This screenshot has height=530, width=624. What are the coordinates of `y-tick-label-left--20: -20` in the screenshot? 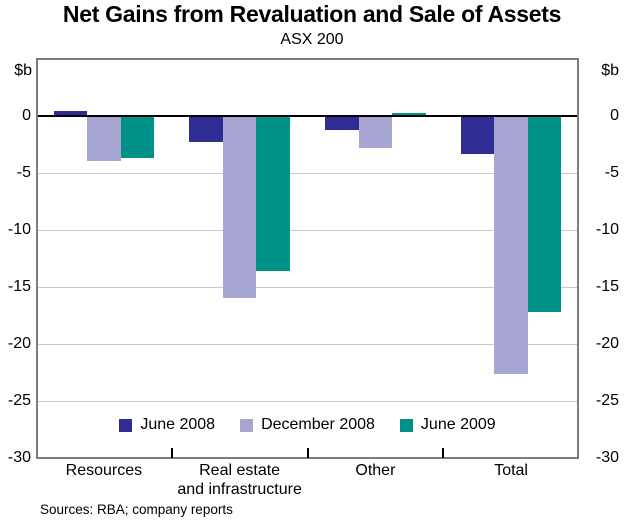 It's located at (19, 343).